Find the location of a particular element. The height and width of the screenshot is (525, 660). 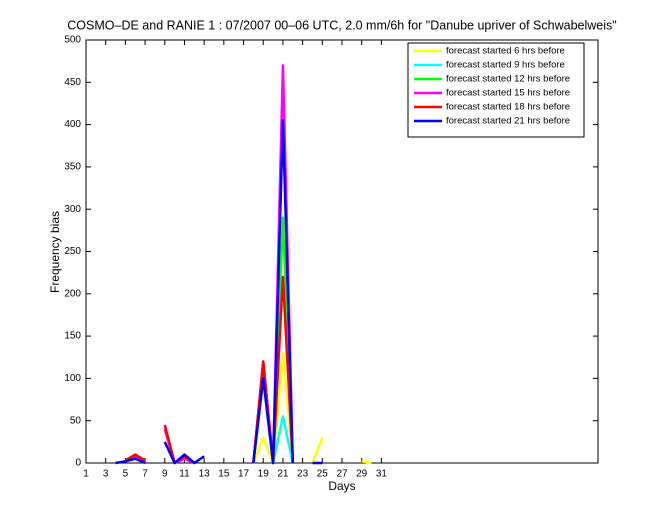

legend-label: forecast started 12 hrs before is located at coordinates (508, 79).